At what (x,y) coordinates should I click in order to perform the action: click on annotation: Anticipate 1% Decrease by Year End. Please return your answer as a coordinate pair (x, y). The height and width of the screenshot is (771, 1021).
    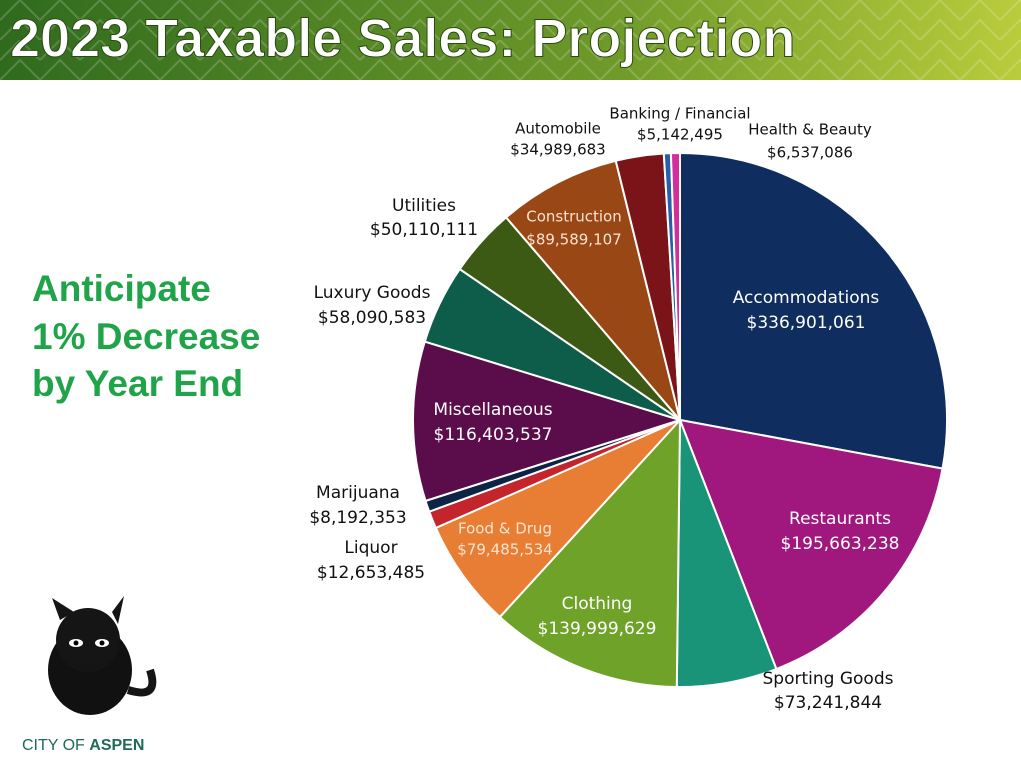
    Looking at the image, I should click on (146, 336).